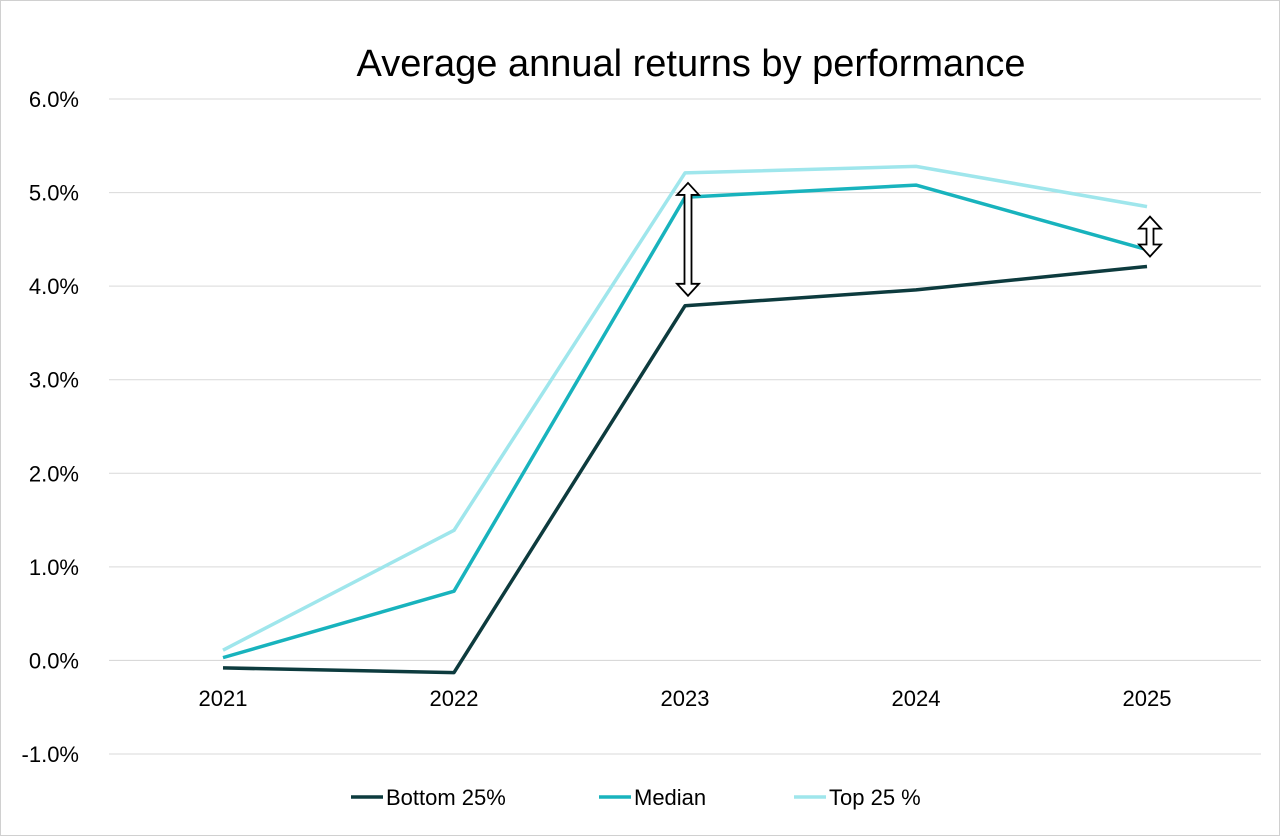 Image resolution: width=1280 pixels, height=837 pixels. Describe the element at coordinates (54, 99) in the screenshot. I see `y-tick-label: 6.0%` at that location.